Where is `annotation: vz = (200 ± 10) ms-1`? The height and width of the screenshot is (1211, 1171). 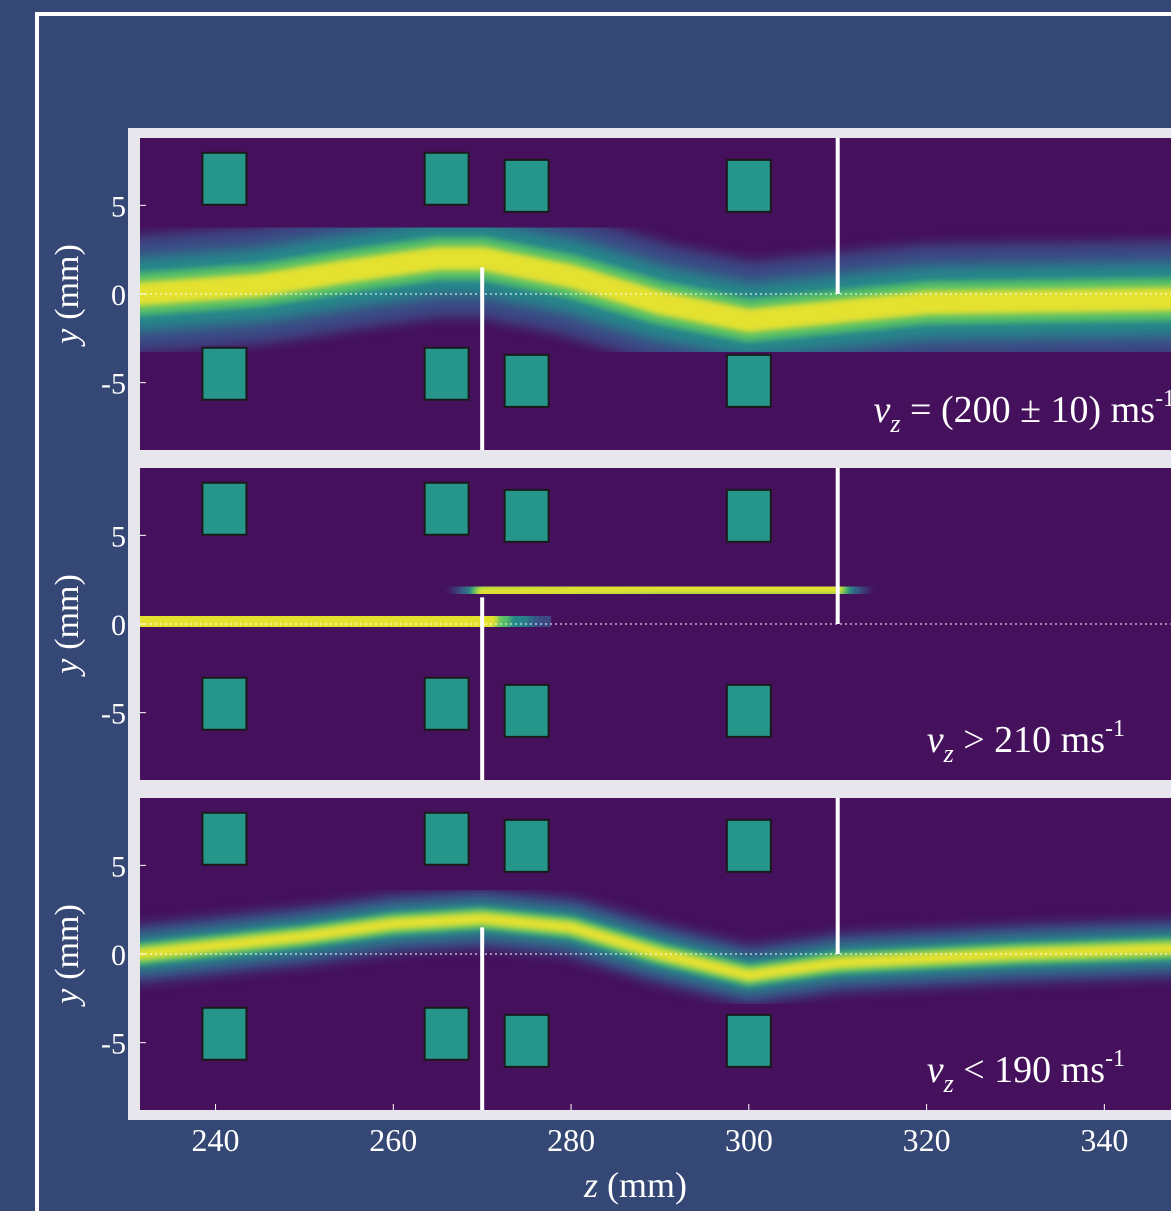 annotation: vz = (200 ± 10) ms-1 is located at coordinates (1022, 412).